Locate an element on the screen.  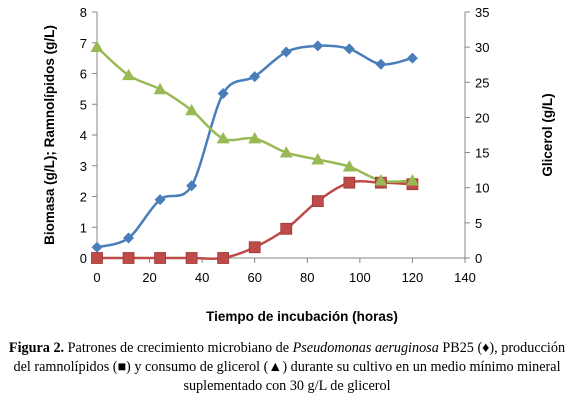
y-right-tick-label: 10 is located at coordinates (482, 188).